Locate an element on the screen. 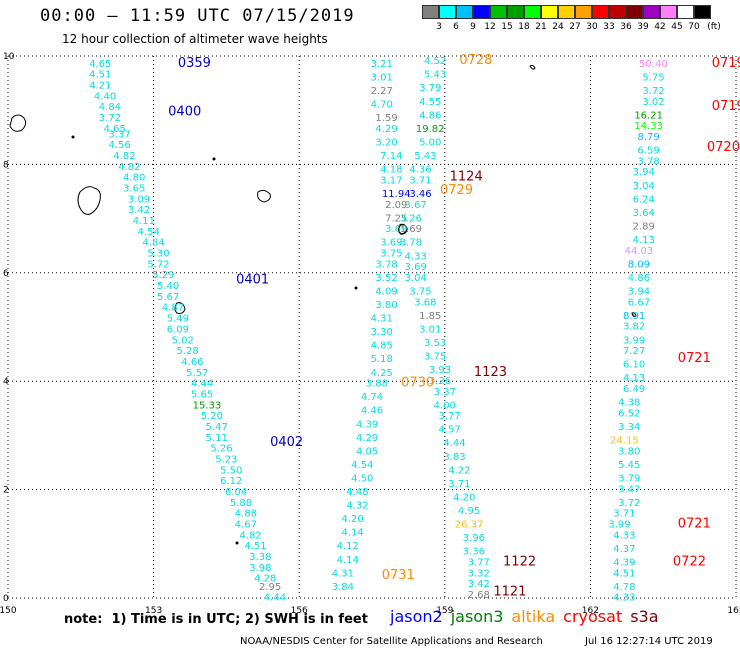  swh-reading: 4.95 is located at coordinates (469, 511).